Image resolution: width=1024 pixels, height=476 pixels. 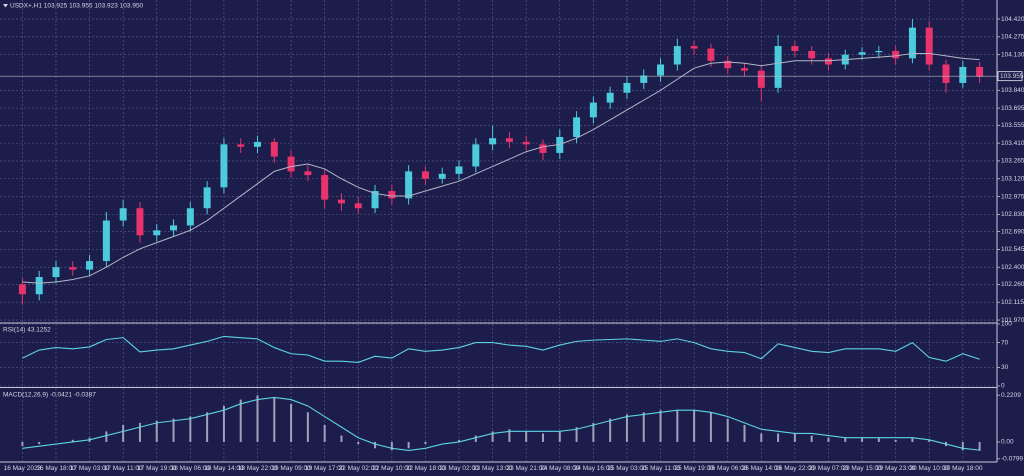 I want to click on y-tick-label: 30, so click(x=1005, y=367).